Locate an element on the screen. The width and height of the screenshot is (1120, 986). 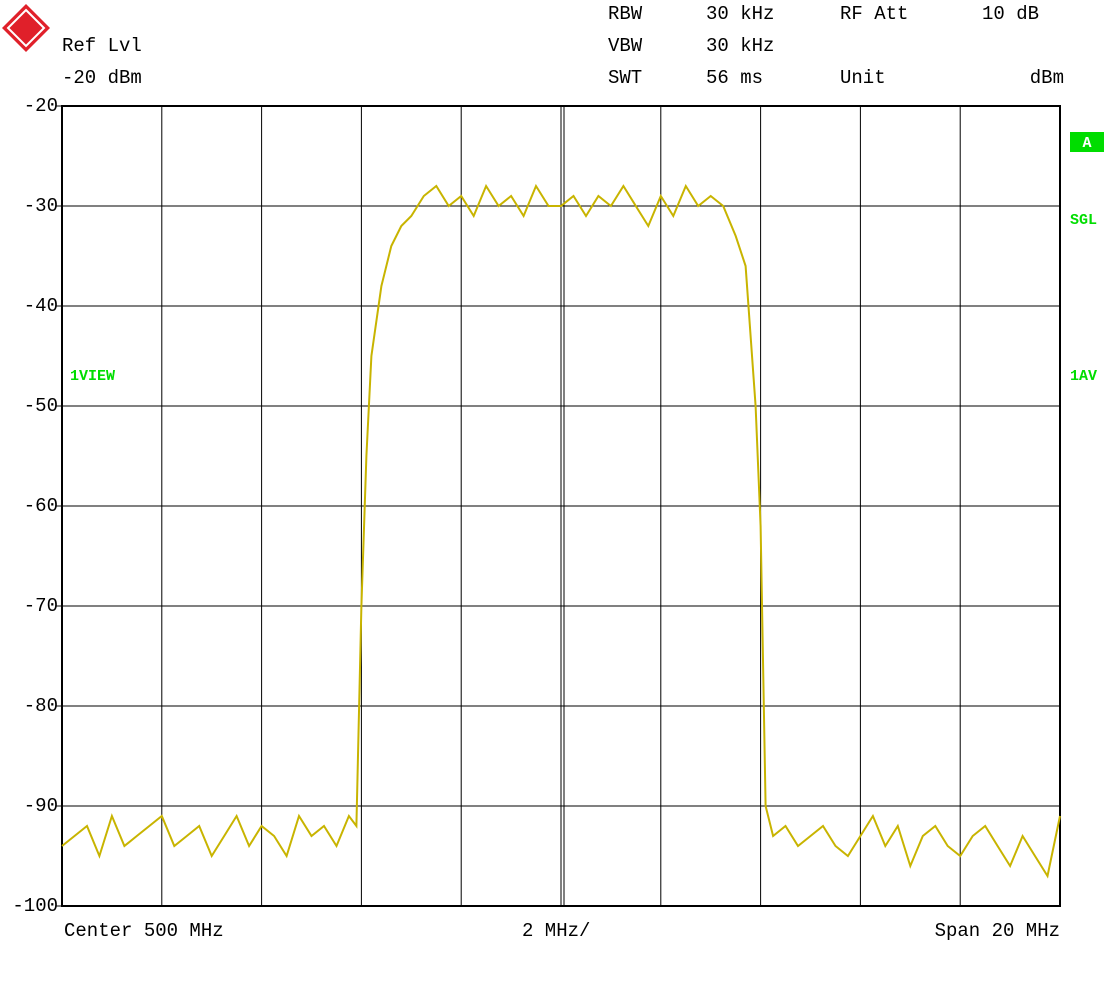
ref-level-label: Ref Lvl is located at coordinates (102, 46).